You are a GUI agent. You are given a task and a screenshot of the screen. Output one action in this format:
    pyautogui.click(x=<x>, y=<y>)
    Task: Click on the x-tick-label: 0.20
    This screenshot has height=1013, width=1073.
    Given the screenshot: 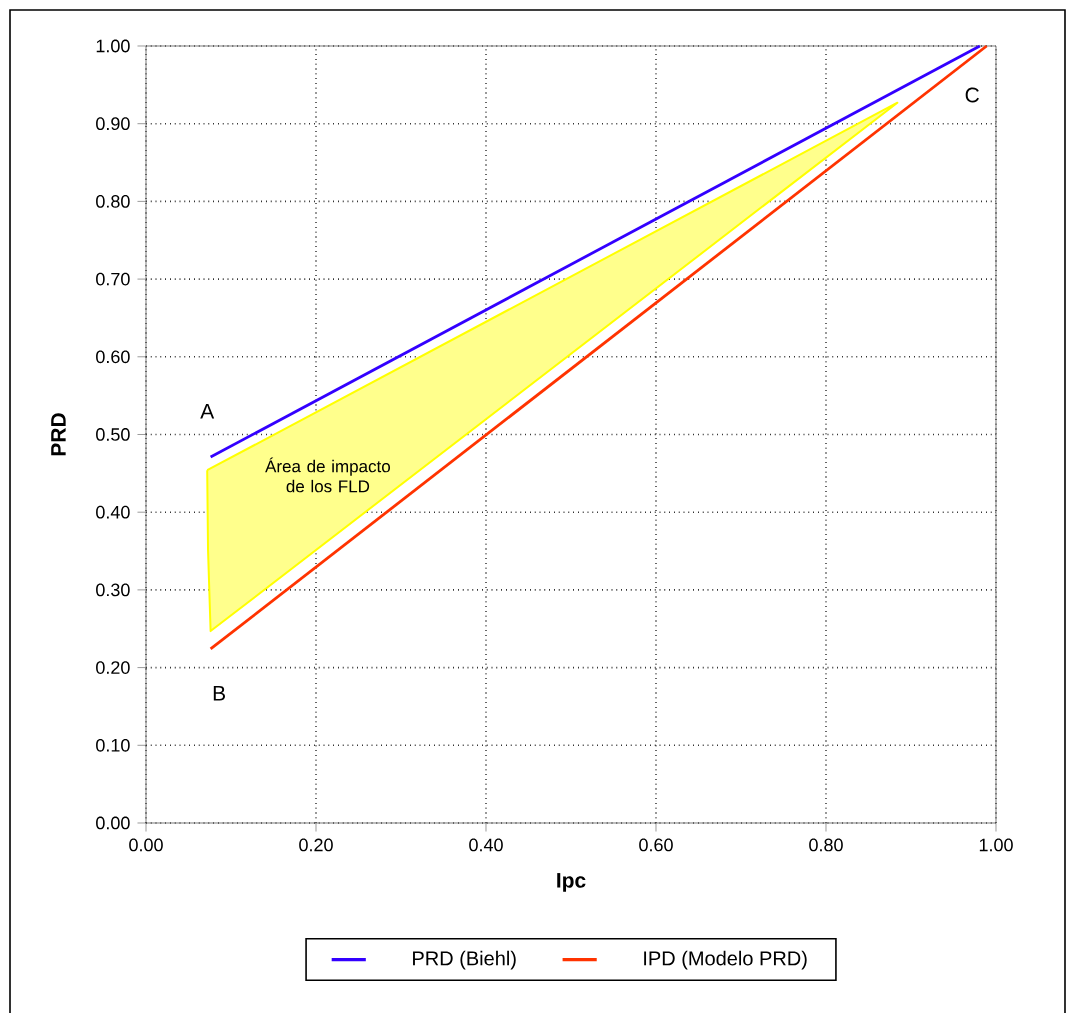 What is the action you would take?
    pyautogui.click(x=316, y=845)
    